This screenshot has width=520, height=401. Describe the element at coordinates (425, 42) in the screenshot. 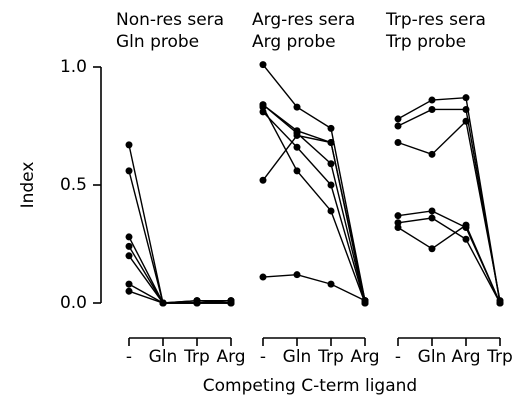

I see `panel-subtitle: Trp probe` at that location.